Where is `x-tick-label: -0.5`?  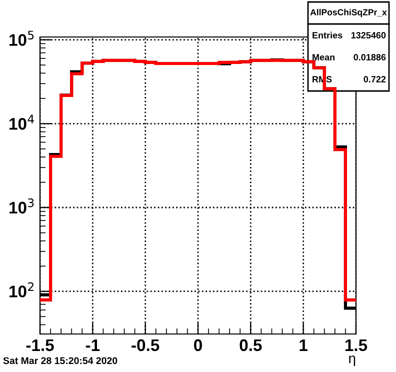 x-tick-label: -0.5 is located at coordinates (146, 345).